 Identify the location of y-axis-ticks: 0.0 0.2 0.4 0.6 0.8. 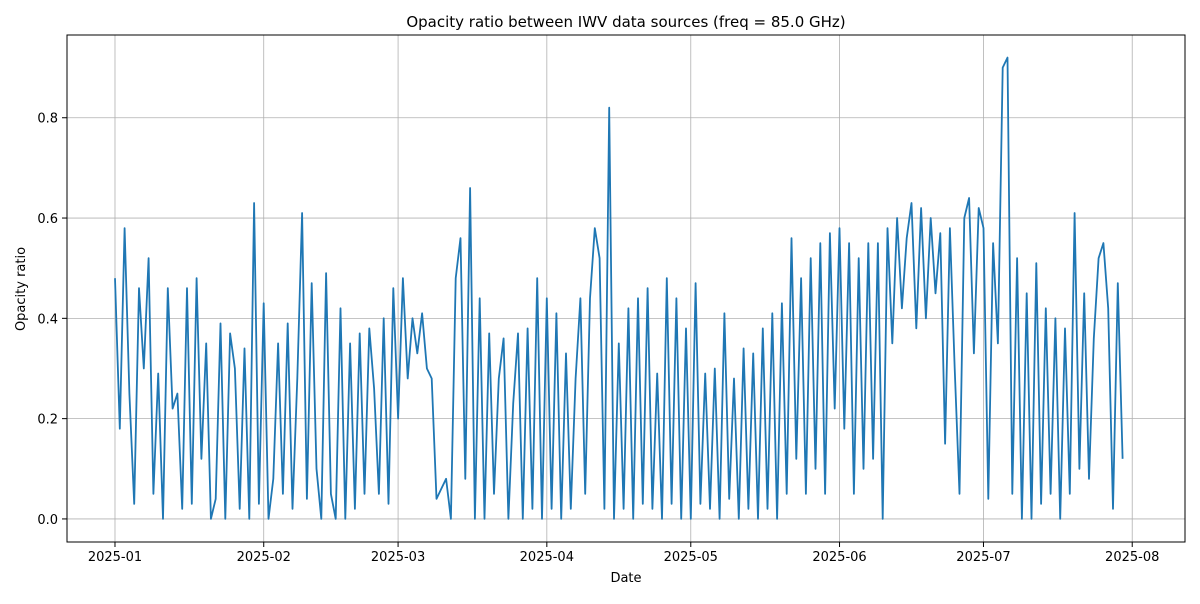
(52, 320).